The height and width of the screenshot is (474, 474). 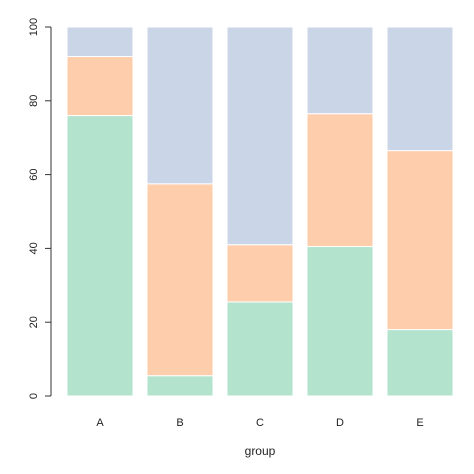 What do you see at coordinates (179, 423) in the screenshot?
I see `x-tick-label-b: B` at bounding box center [179, 423].